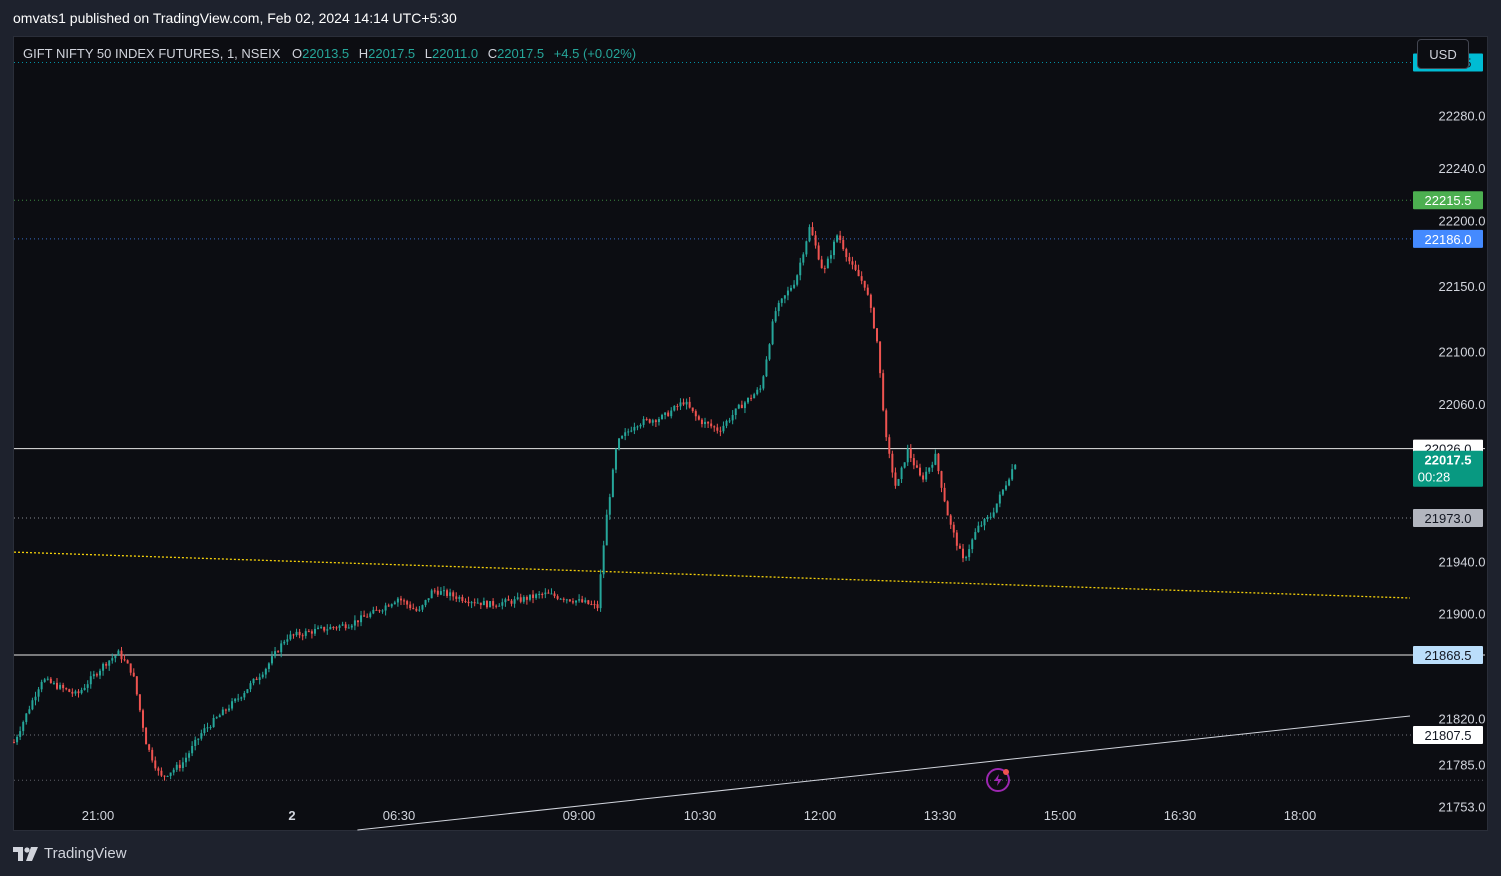 The image size is (1501, 876). What do you see at coordinates (85, 853) in the screenshot?
I see `brand-name: TradingView` at bounding box center [85, 853].